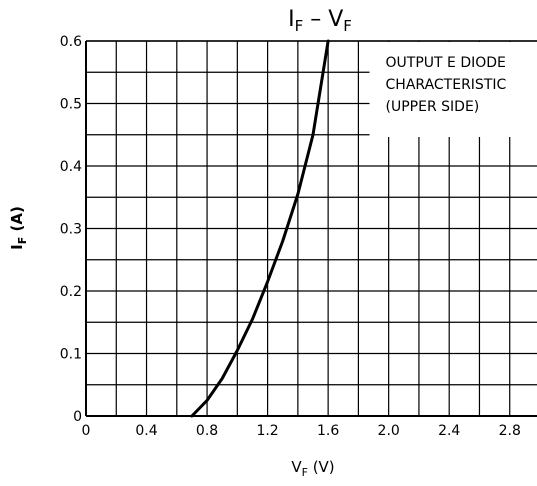 This screenshot has width=537, height=486. What do you see at coordinates (296, 467) in the screenshot?
I see `x-axis-label-part: V` at bounding box center [296, 467].